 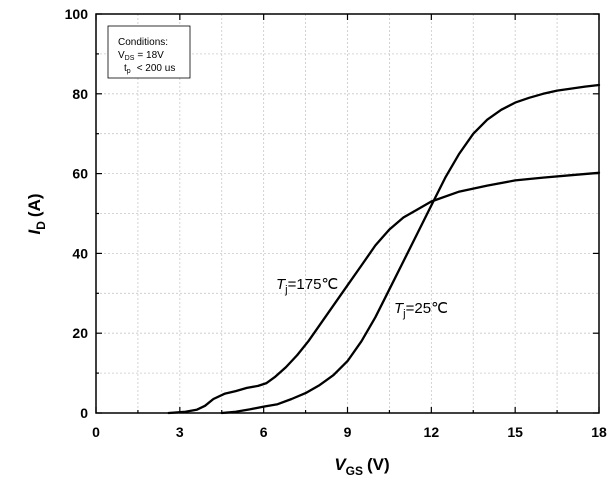 What do you see at coordinates (432, 432) in the screenshot?
I see `x-tick-label: 12` at bounding box center [432, 432].